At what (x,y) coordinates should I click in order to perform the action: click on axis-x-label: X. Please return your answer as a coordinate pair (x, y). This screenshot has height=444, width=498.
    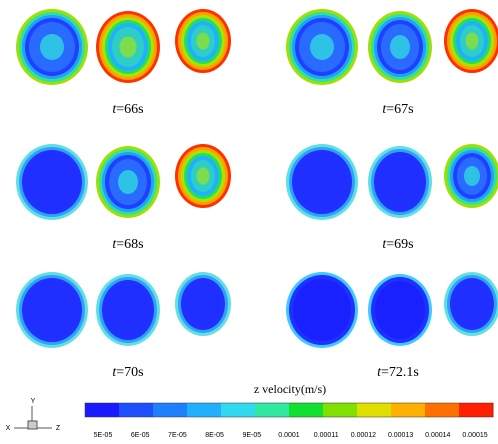
    Looking at the image, I should click on (8, 428).